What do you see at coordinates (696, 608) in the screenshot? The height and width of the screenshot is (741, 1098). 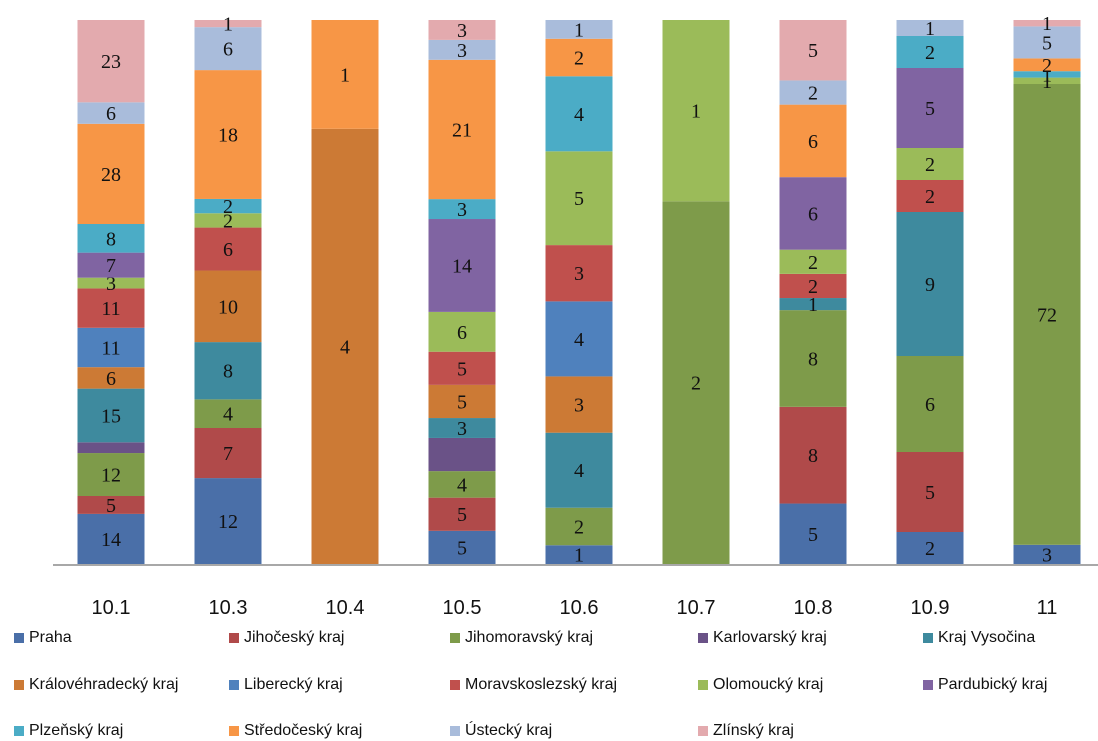 I see `category-label: 10.7` at bounding box center [696, 608].